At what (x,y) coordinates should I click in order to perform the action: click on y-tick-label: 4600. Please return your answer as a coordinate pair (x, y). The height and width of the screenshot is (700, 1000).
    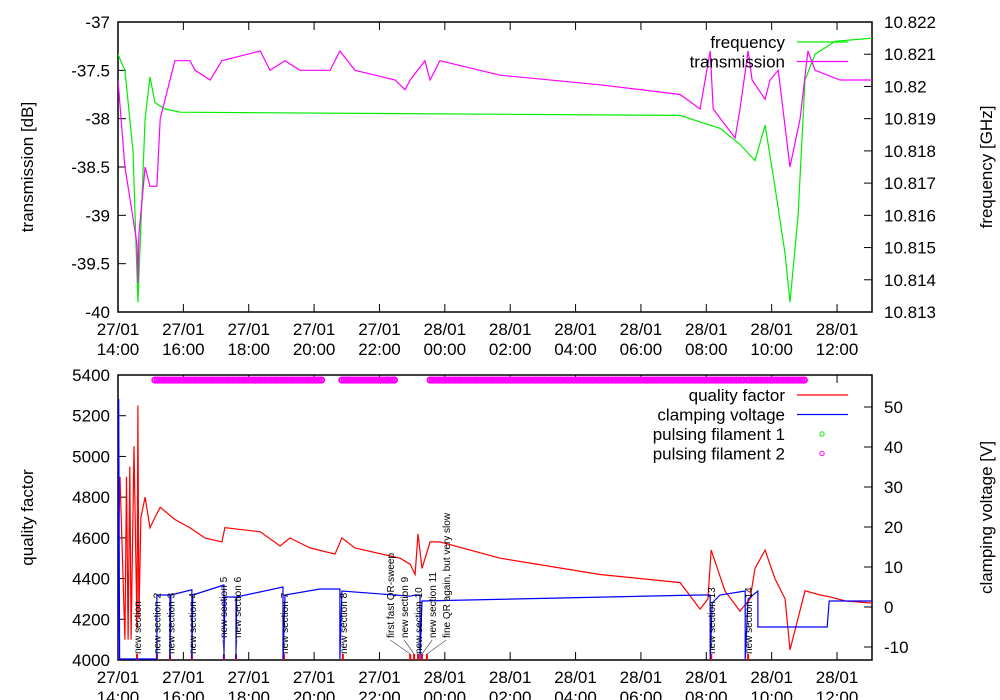
    Looking at the image, I should click on (91, 538).